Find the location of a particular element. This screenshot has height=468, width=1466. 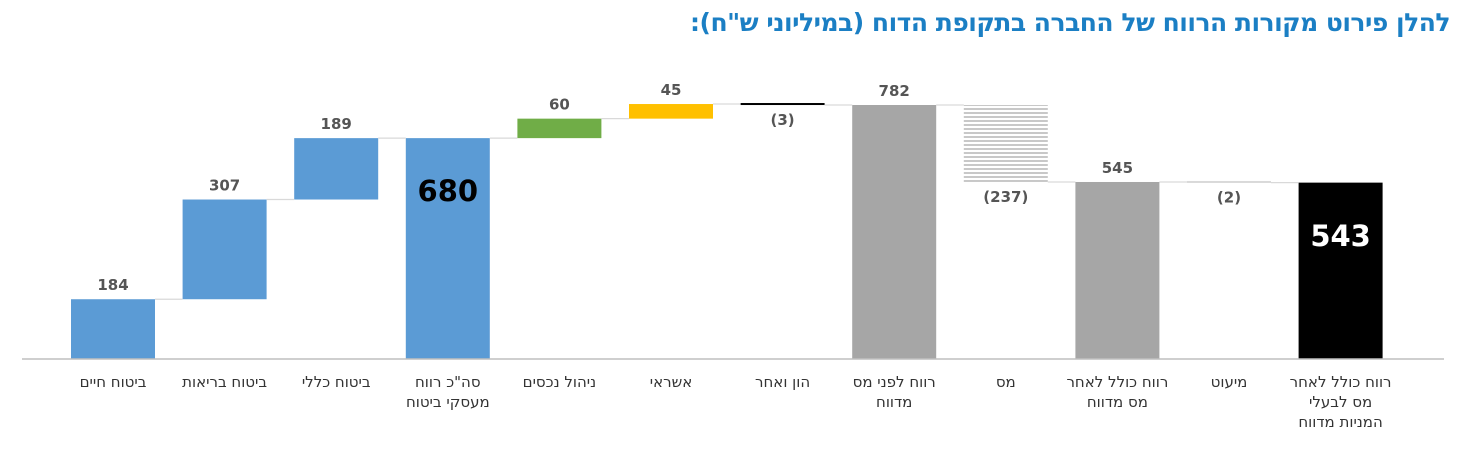

tick-label: ניהול נכסים is located at coordinates (560, 382).